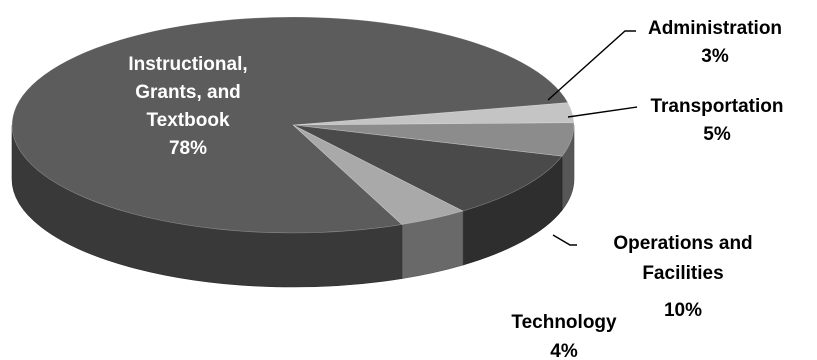 The height and width of the screenshot is (360, 817). What do you see at coordinates (187, 120) in the screenshot?
I see `slice-label-instructional-grants-and-textbook-line-3: Textbook` at bounding box center [187, 120].